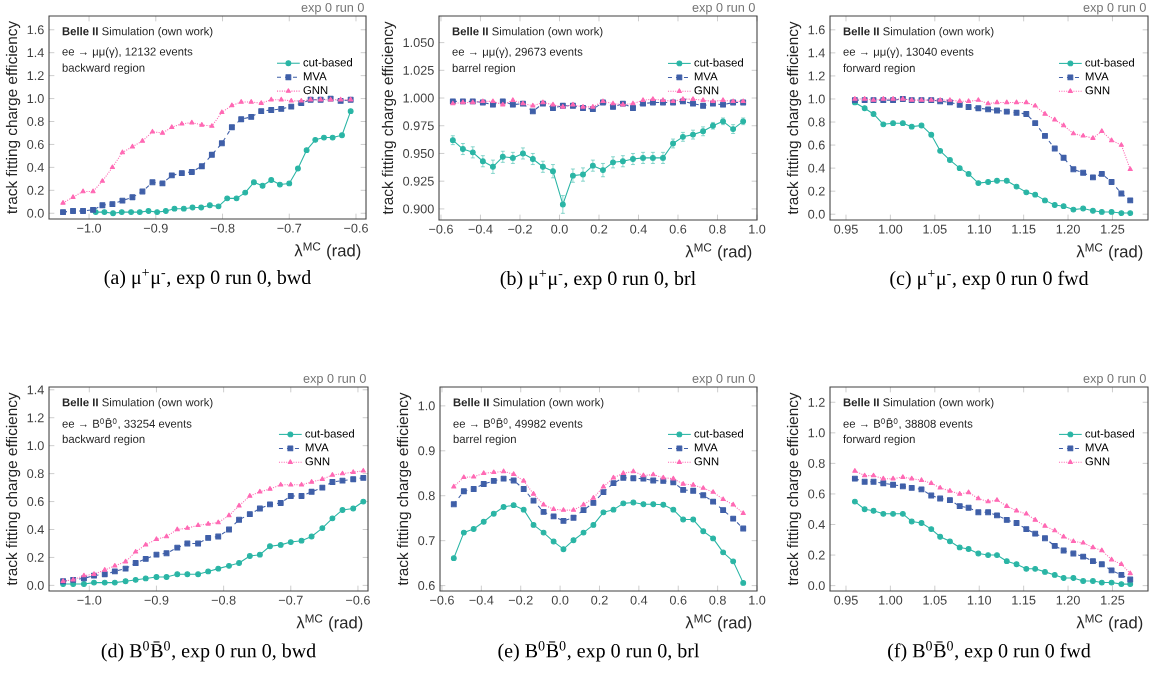 The image size is (1164, 691). I want to click on text: (c) μ$^{+}$μ$^{-}$, exp 0 run 0 fwd, so click(989, 280).